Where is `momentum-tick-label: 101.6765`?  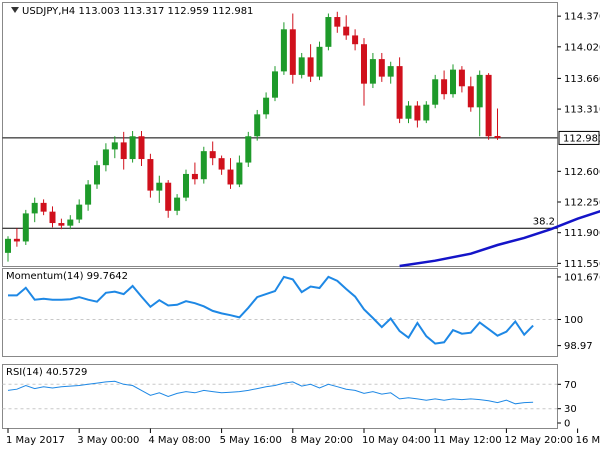 momentum-tick-label: 101.6765 is located at coordinates (582, 277).